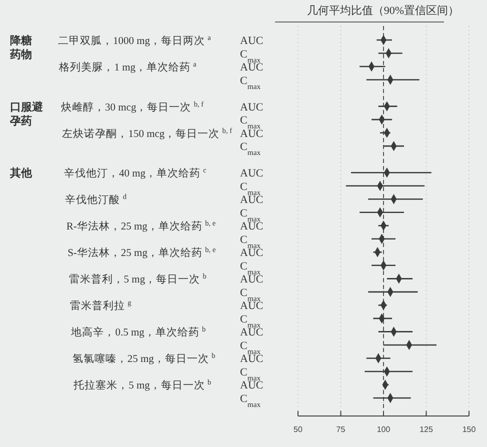 The image size is (487, 447). I want to click on chart-title: 几何平均比值（90%置信区间）, so click(383, 10).